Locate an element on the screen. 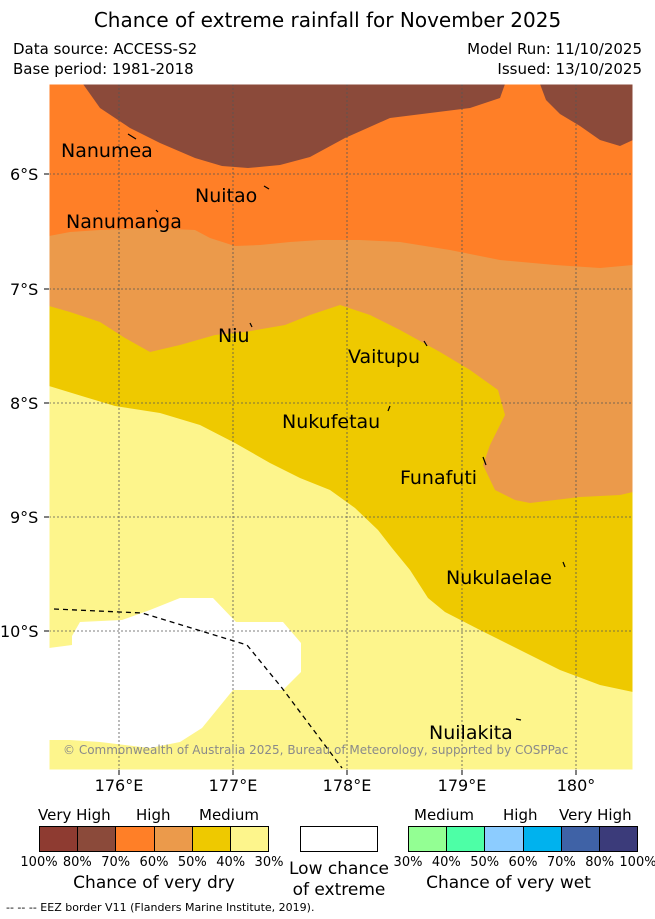 The width and height of the screenshot is (655, 919). legend-dry-percent-label-5: 40% is located at coordinates (231, 862).